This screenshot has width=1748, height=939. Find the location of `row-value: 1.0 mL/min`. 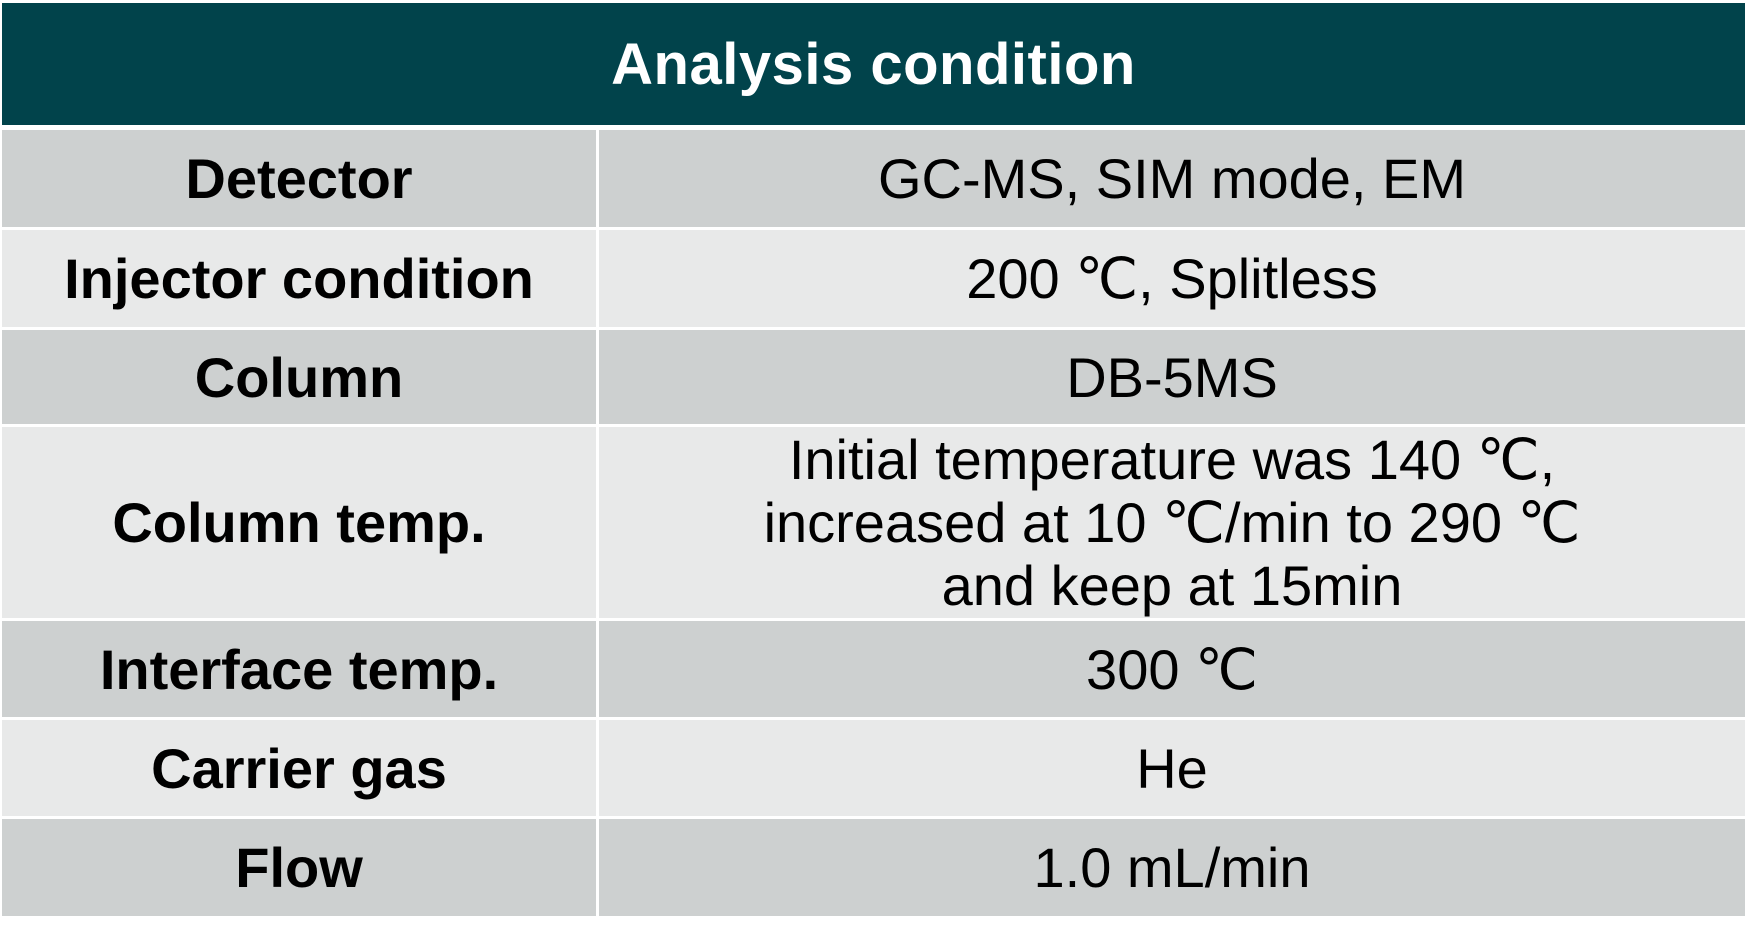

row-value: 1.0 mL/min is located at coordinates (1172, 867).